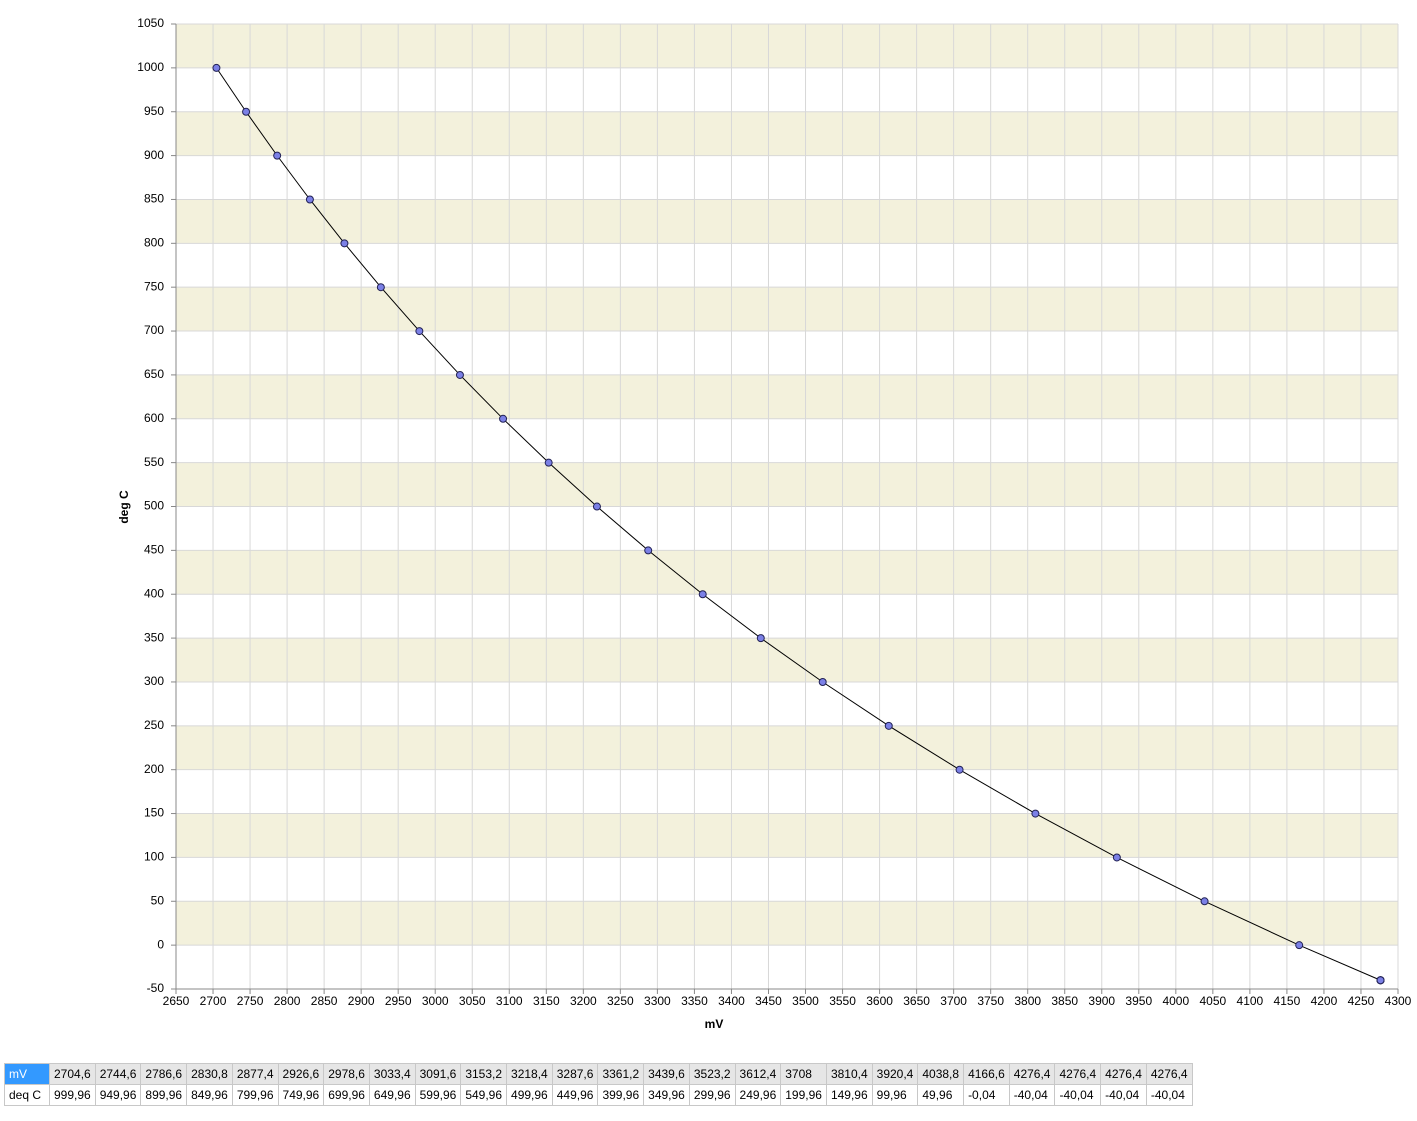 This screenshot has height=1121, width=1417. I want to click on table-cell: 149,96, so click(849, 1095).